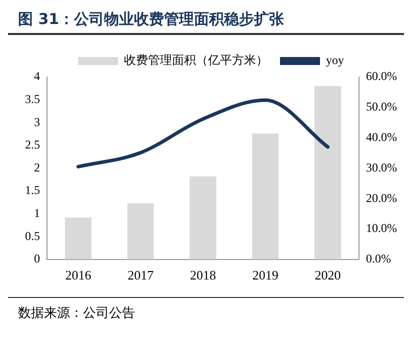  I want to click on x-tick-label: 2018, so click(203, 275).